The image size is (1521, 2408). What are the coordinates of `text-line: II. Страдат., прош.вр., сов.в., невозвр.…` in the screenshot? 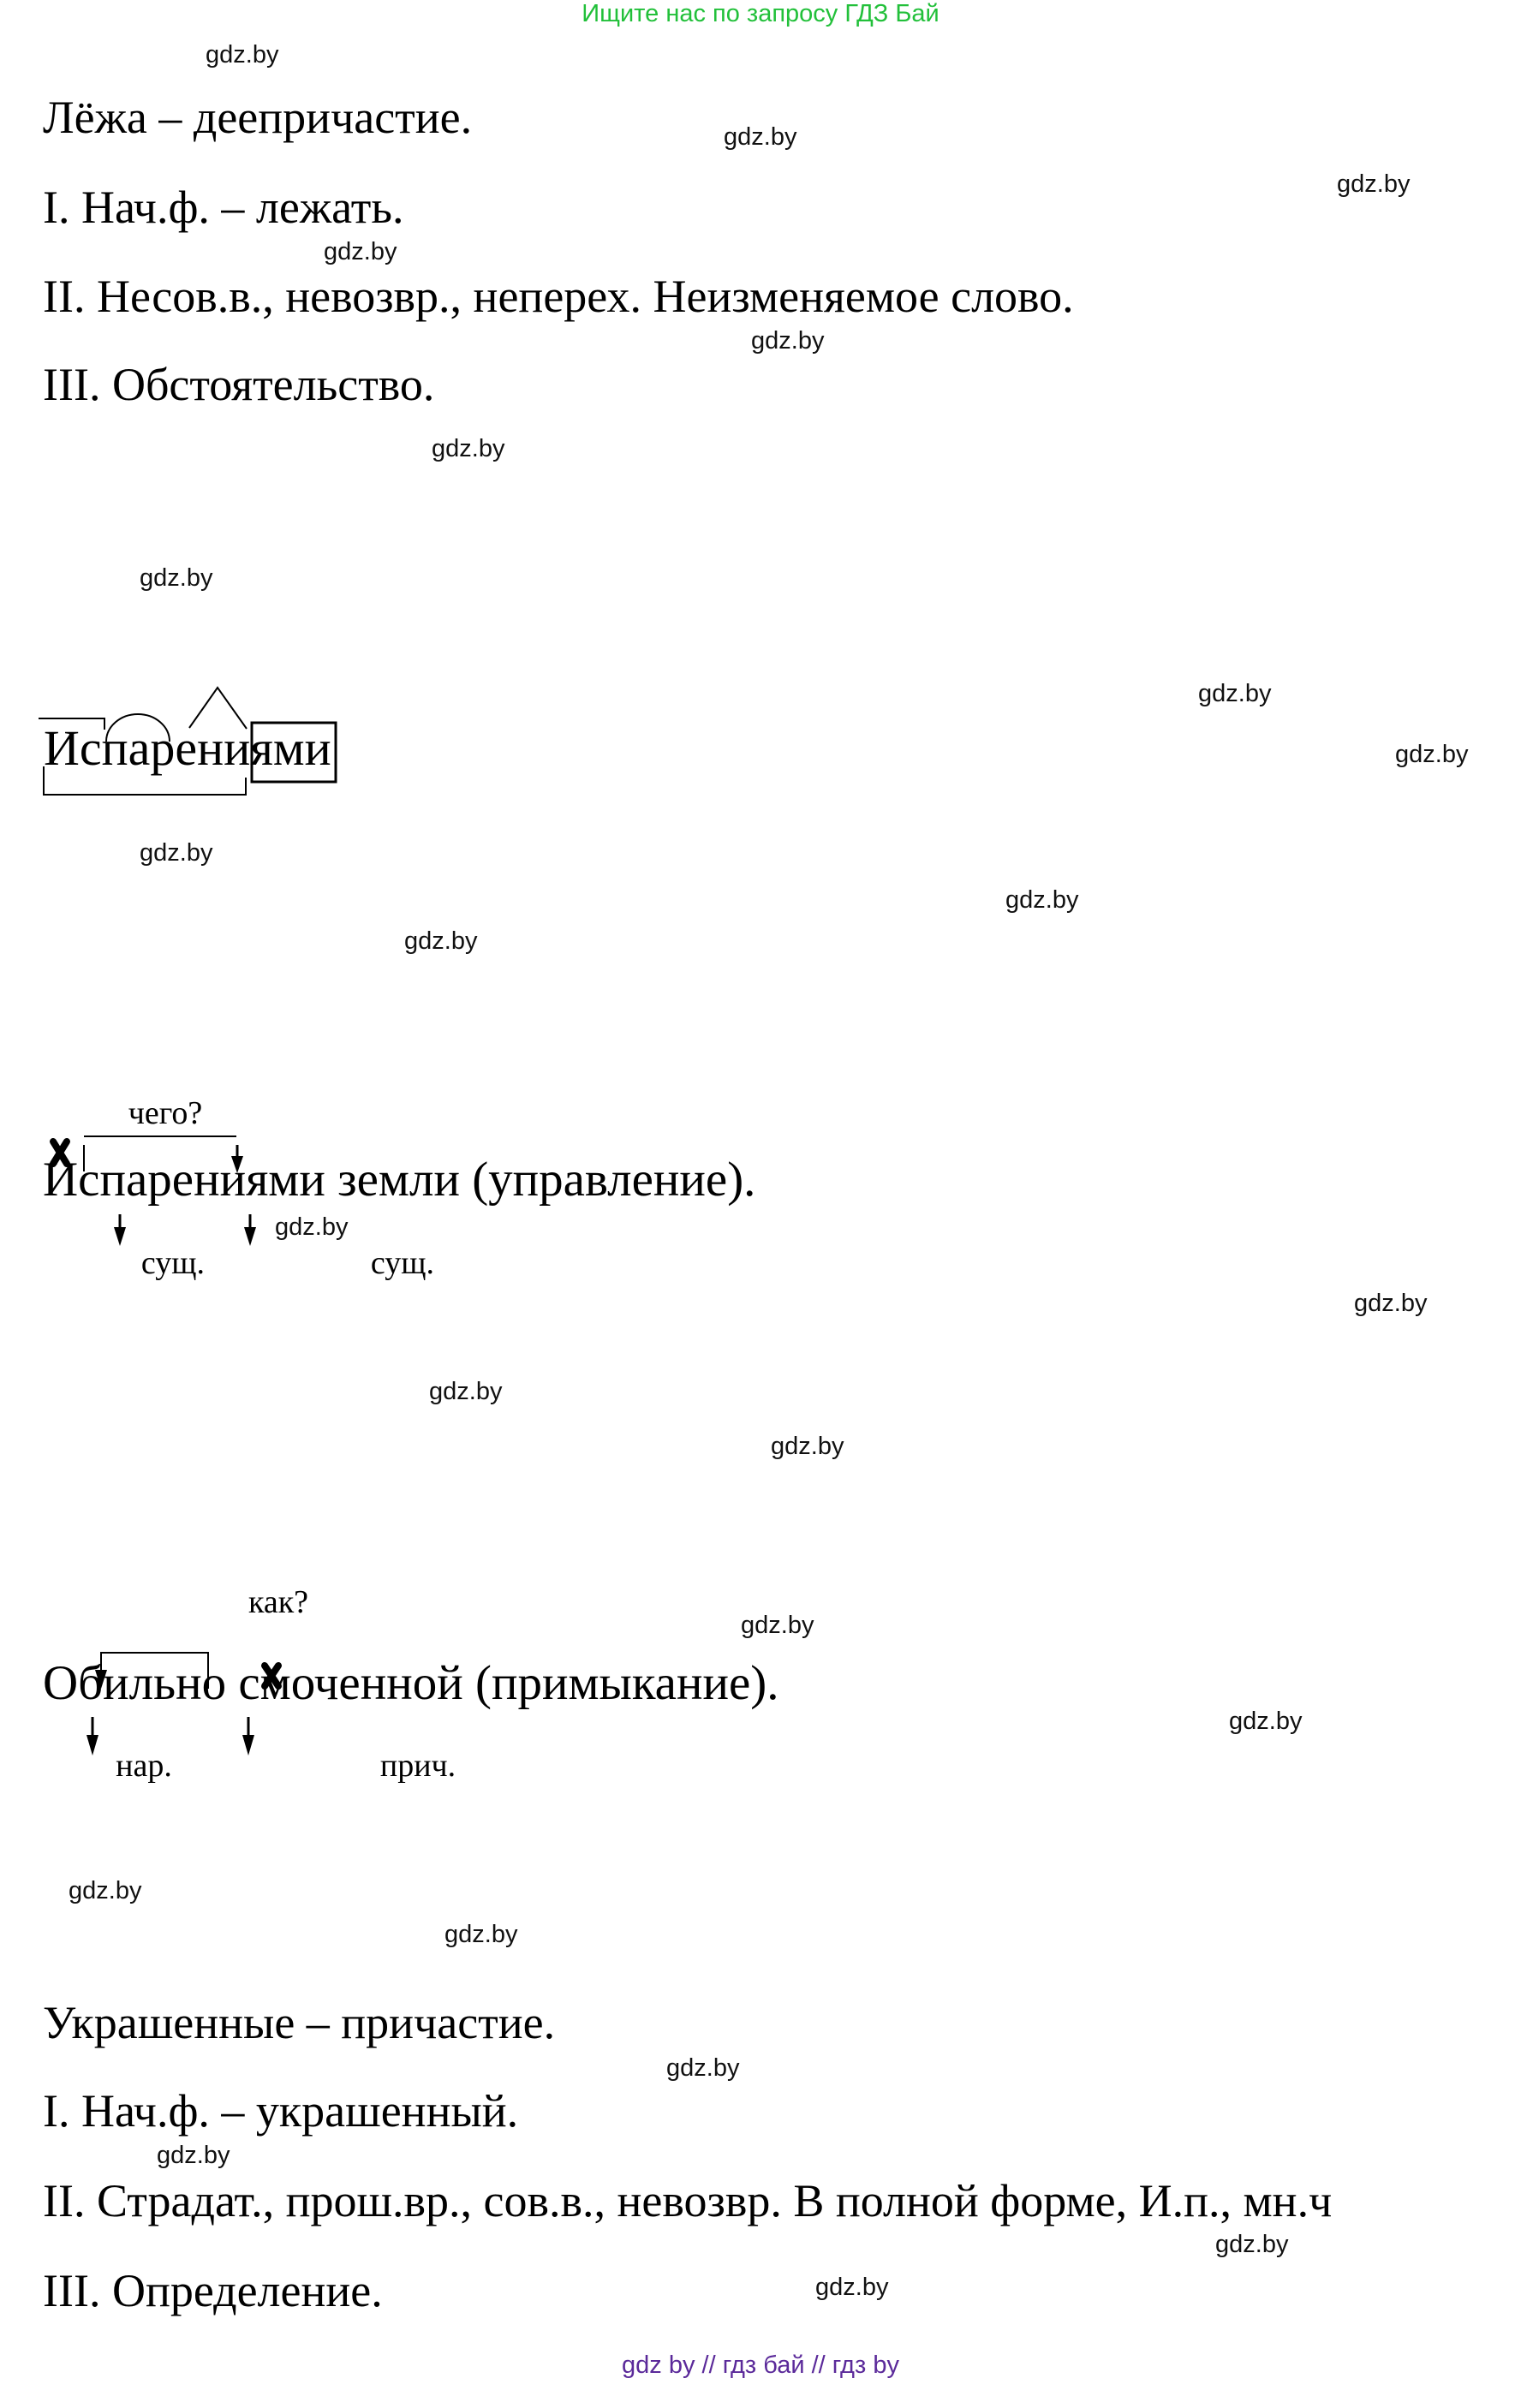 It's located at (688, 2201).